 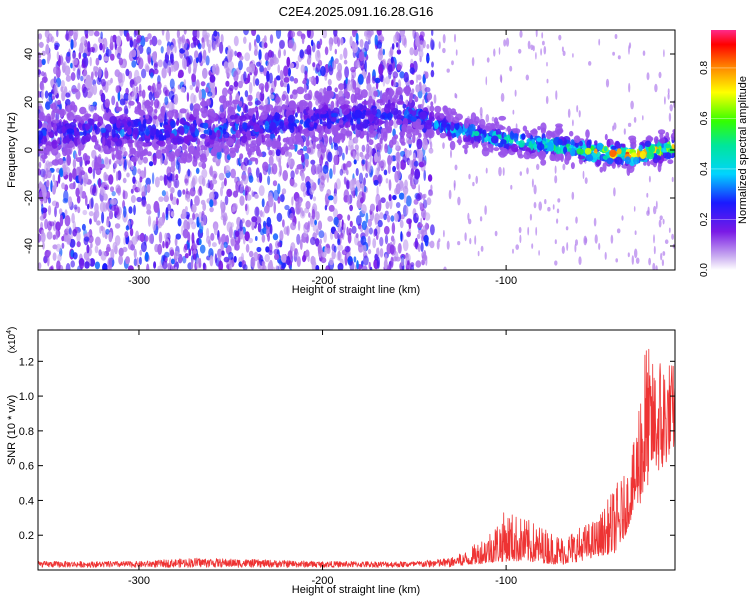 I want to click on colorbar-ticks: 0.00.20.40.60.8, so click(x=717, y=169).